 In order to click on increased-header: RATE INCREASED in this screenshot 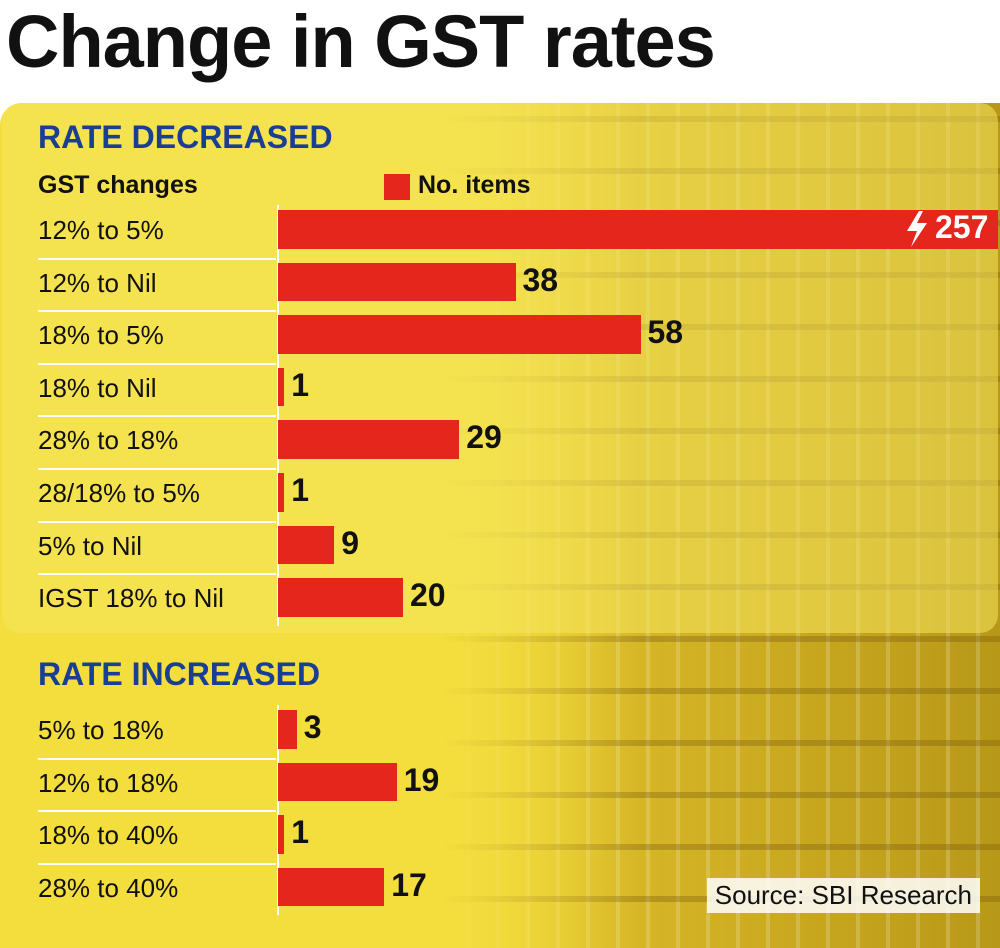, I will do `click(179, 674)`.